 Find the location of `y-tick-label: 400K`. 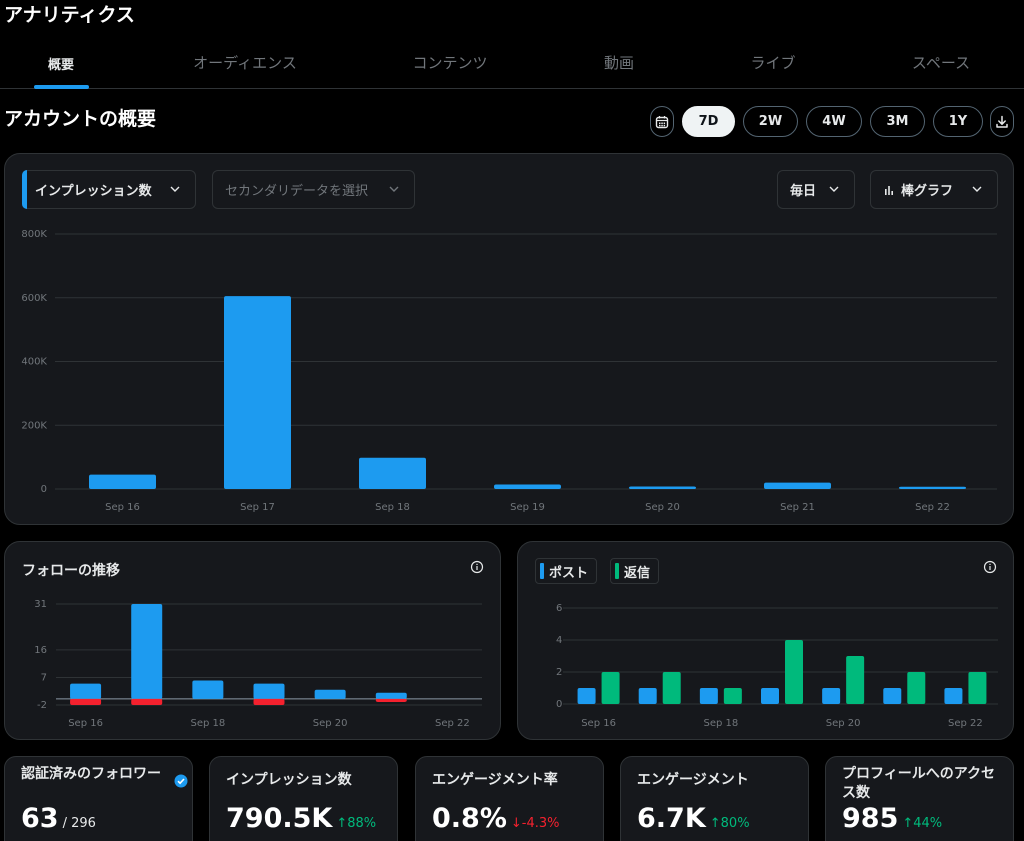

y-tick-label: 400K is located at coordinates (34, 362).